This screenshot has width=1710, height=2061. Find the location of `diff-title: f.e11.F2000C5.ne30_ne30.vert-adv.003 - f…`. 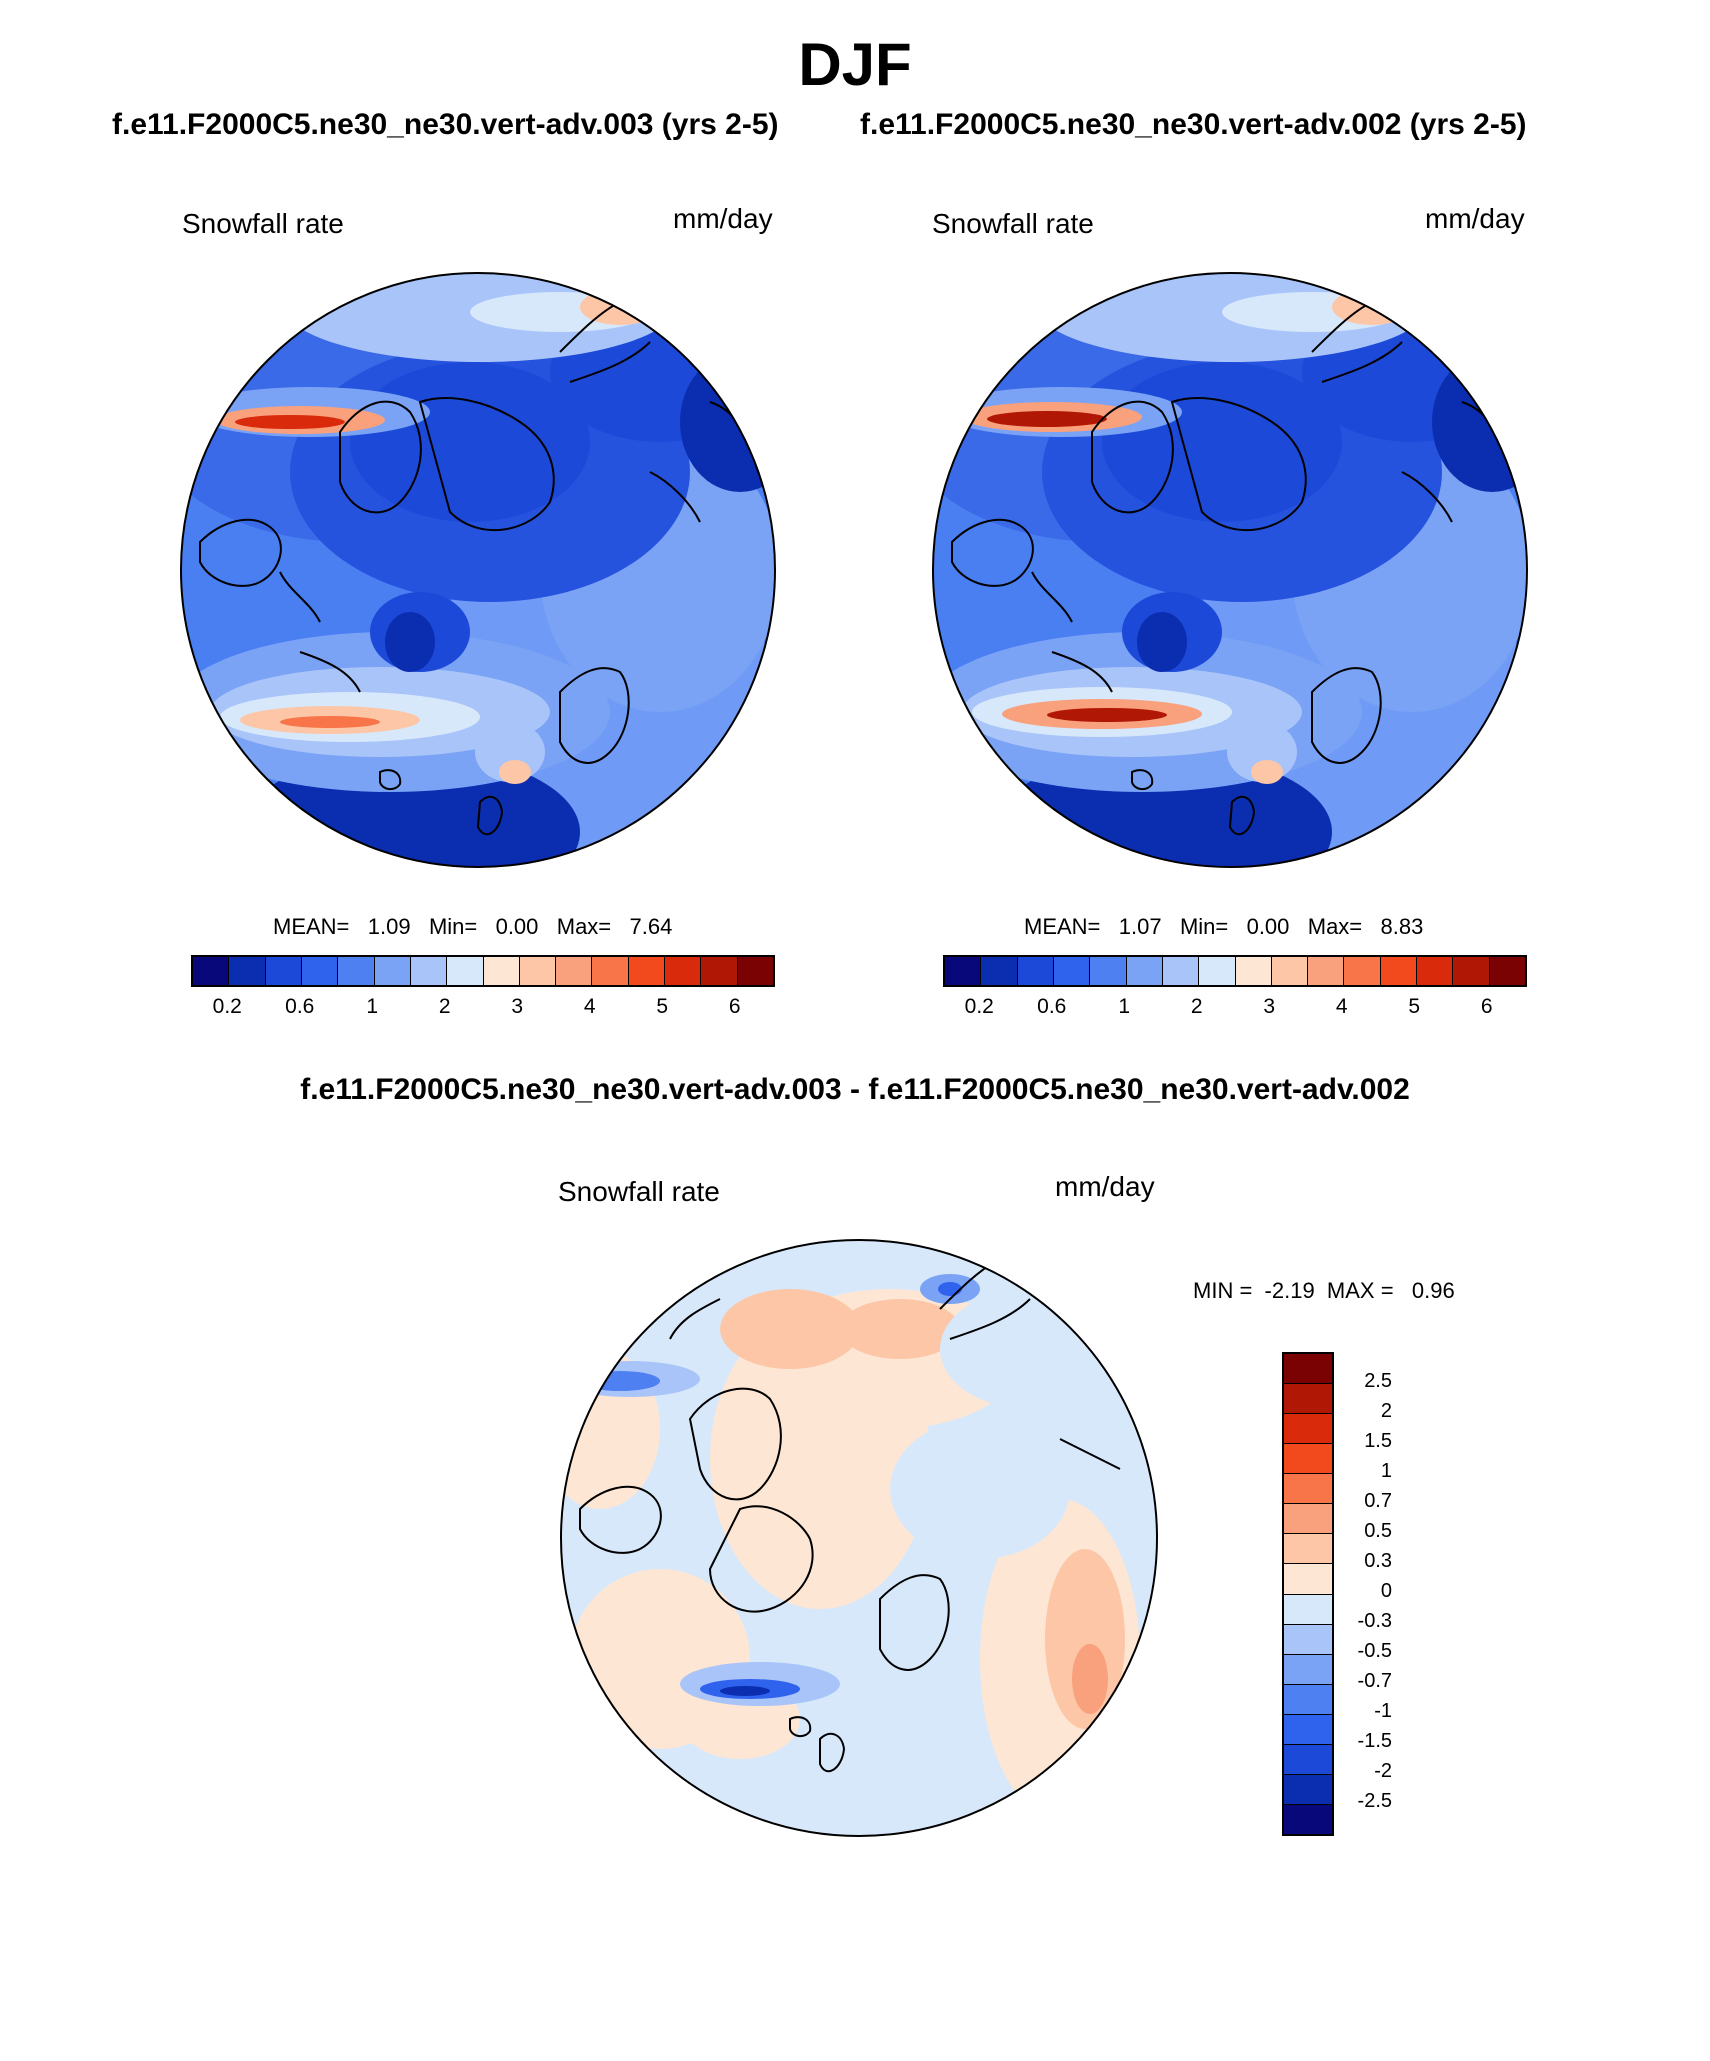

diff-title: f.e11.F2000C5.ne30_ne30.vert-adv.003 - f… is located at coordinates (855, 1089).